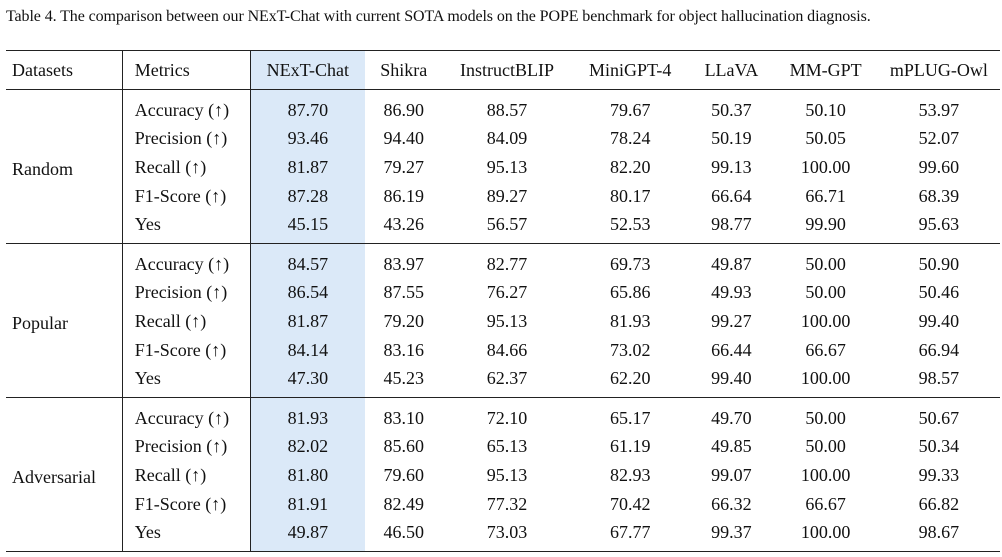 The width and height of the screenshot is (1002, 557). I want to click on value-cell: 98.67, so click(939, 532).